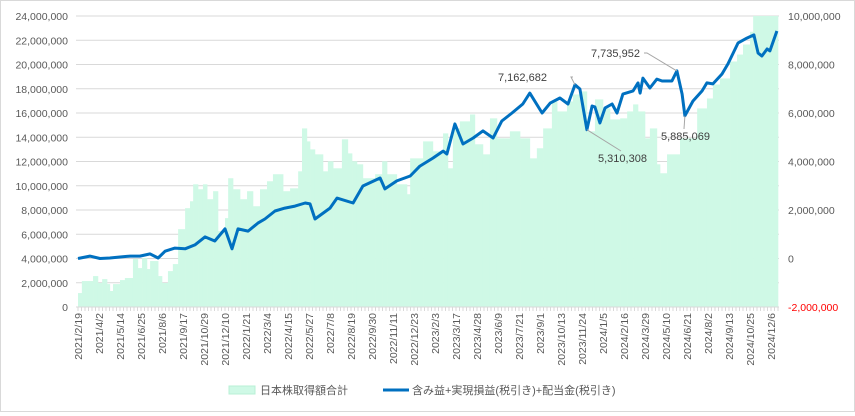 The height and width of the screenshot is (416, 855). I want to click on left-axis-tick-label: 16,000,000, so click(41, 114).